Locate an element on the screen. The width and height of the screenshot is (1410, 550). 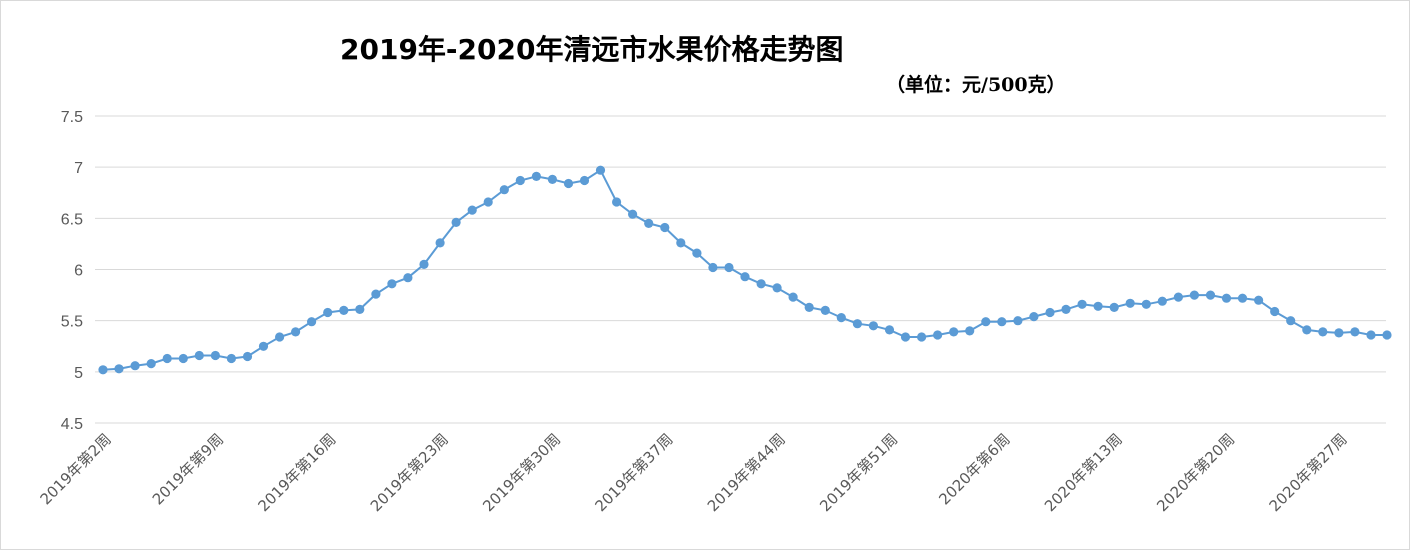
y-tick-label: 5 is located at coordinates (78, 373).